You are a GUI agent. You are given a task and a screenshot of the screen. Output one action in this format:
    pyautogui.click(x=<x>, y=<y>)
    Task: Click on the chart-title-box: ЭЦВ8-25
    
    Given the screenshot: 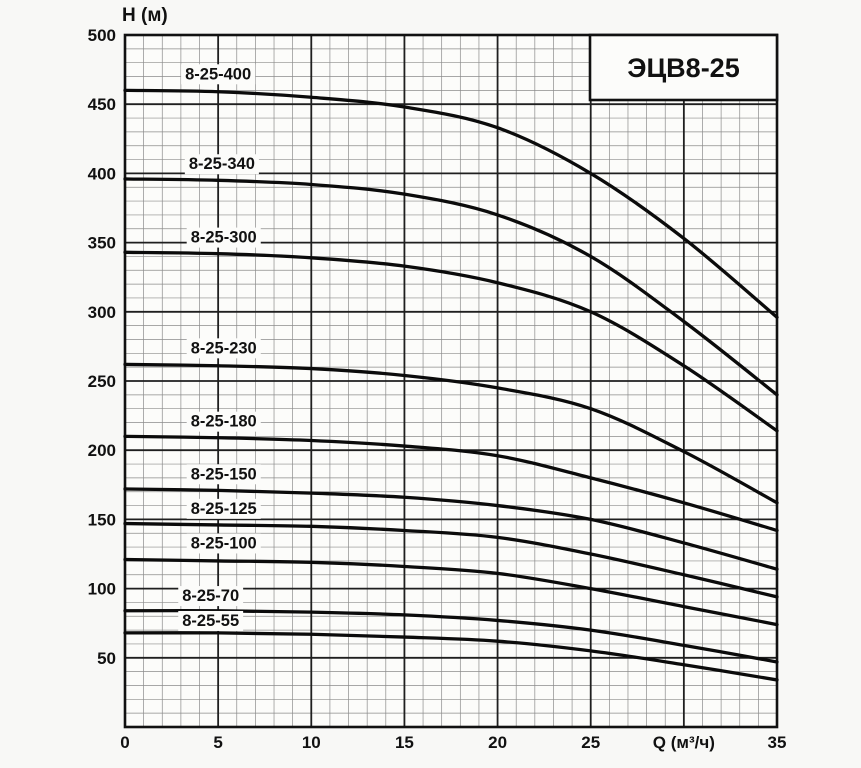 What is the action you would take?
    pyautogui.click(x=683, y=67)
    